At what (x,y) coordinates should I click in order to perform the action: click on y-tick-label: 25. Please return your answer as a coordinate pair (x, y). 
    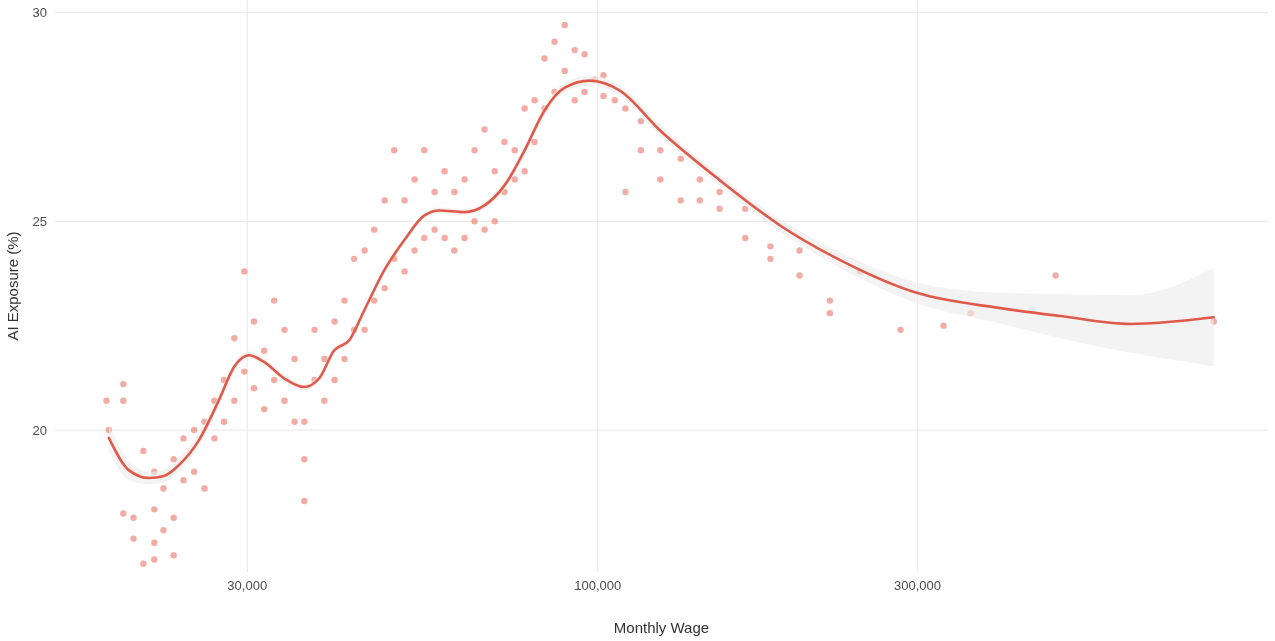
    Looking at the image, I should click on (39, 221).